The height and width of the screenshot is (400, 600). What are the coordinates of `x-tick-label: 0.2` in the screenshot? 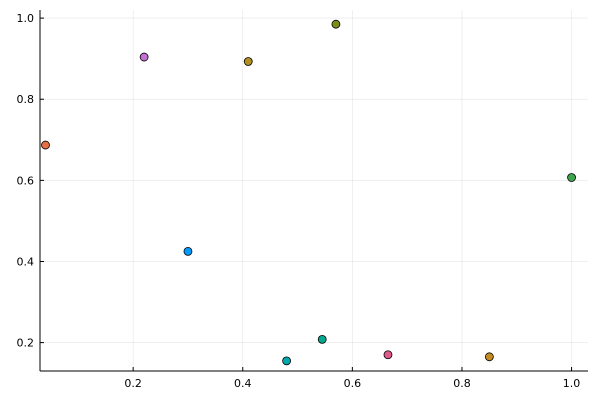 It's located at (133, 383).